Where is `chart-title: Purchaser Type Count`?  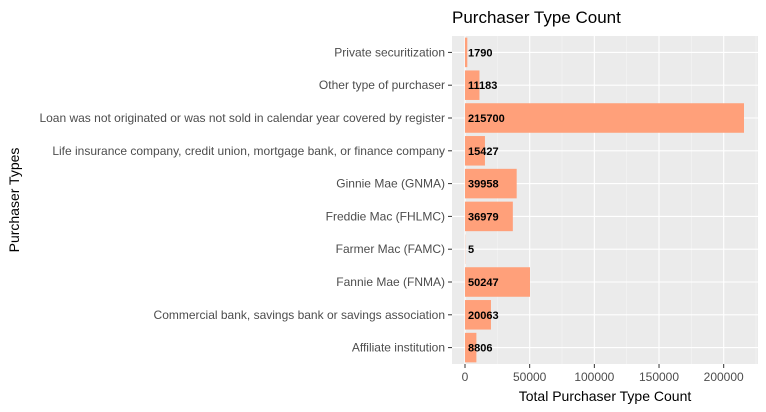 chart-title: Purchaser Type Count is located at coordinates (536, 17).